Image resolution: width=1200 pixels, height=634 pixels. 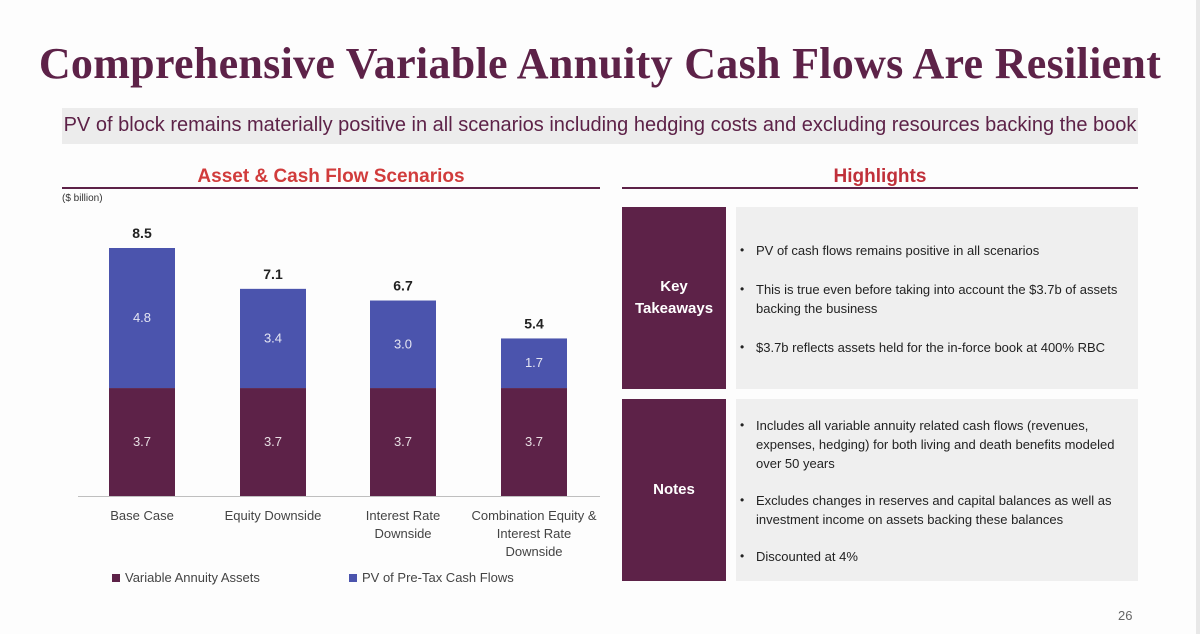 What do you see at coordinates (353, 577) in the screenshot?
I see `legend-swatch-pv-cash-flows` at bounding box center [353, 577].